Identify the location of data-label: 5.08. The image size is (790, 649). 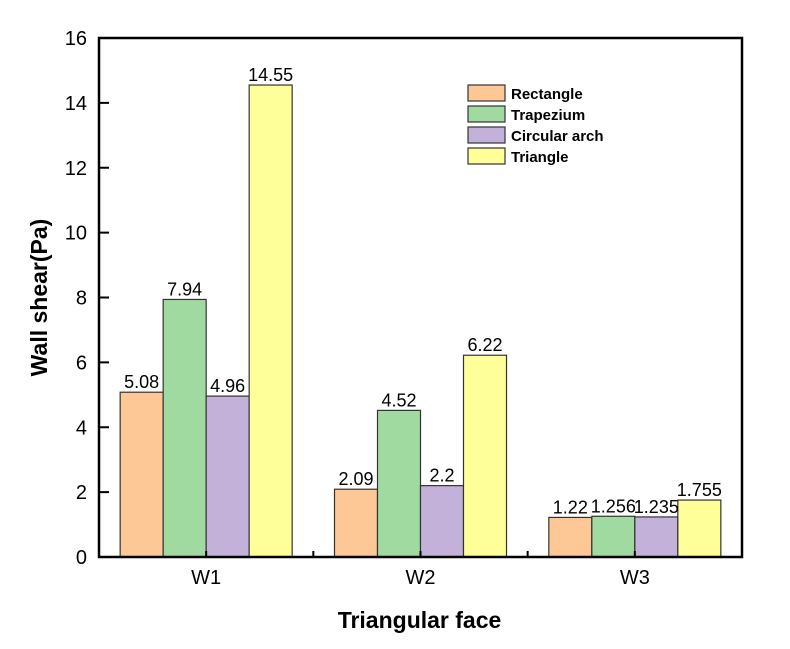
(141, 382).